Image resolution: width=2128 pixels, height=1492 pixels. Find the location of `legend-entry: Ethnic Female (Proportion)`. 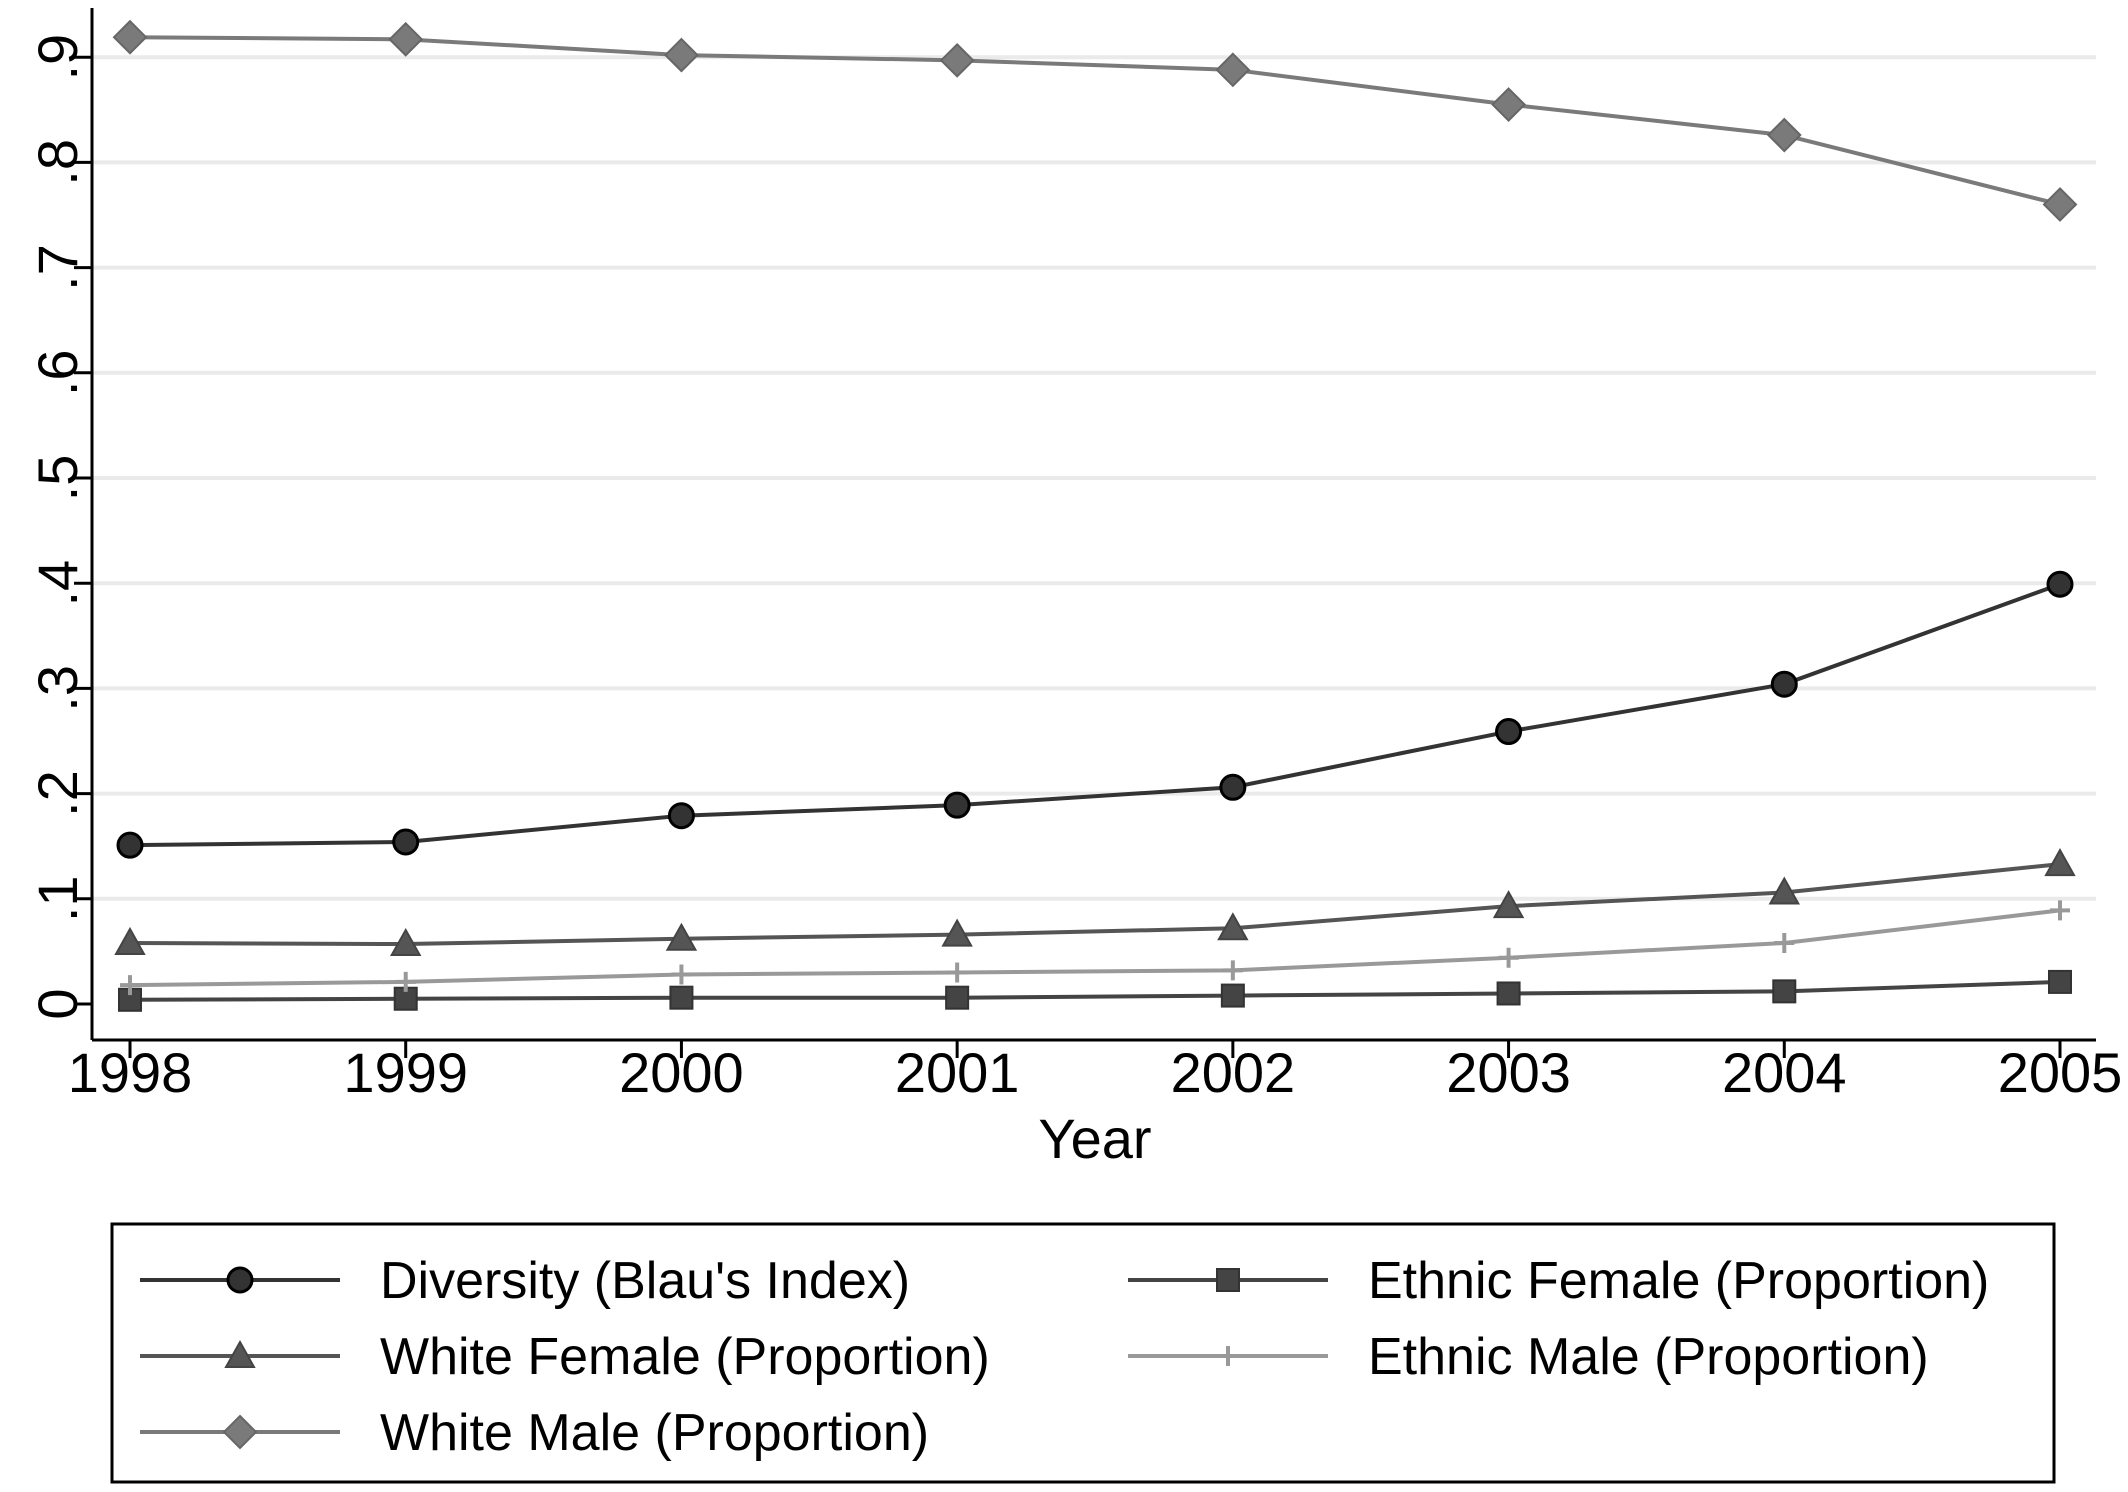

legend-entry: Ethnic Female (Proportion) is located at coordinates (1558, 1281).